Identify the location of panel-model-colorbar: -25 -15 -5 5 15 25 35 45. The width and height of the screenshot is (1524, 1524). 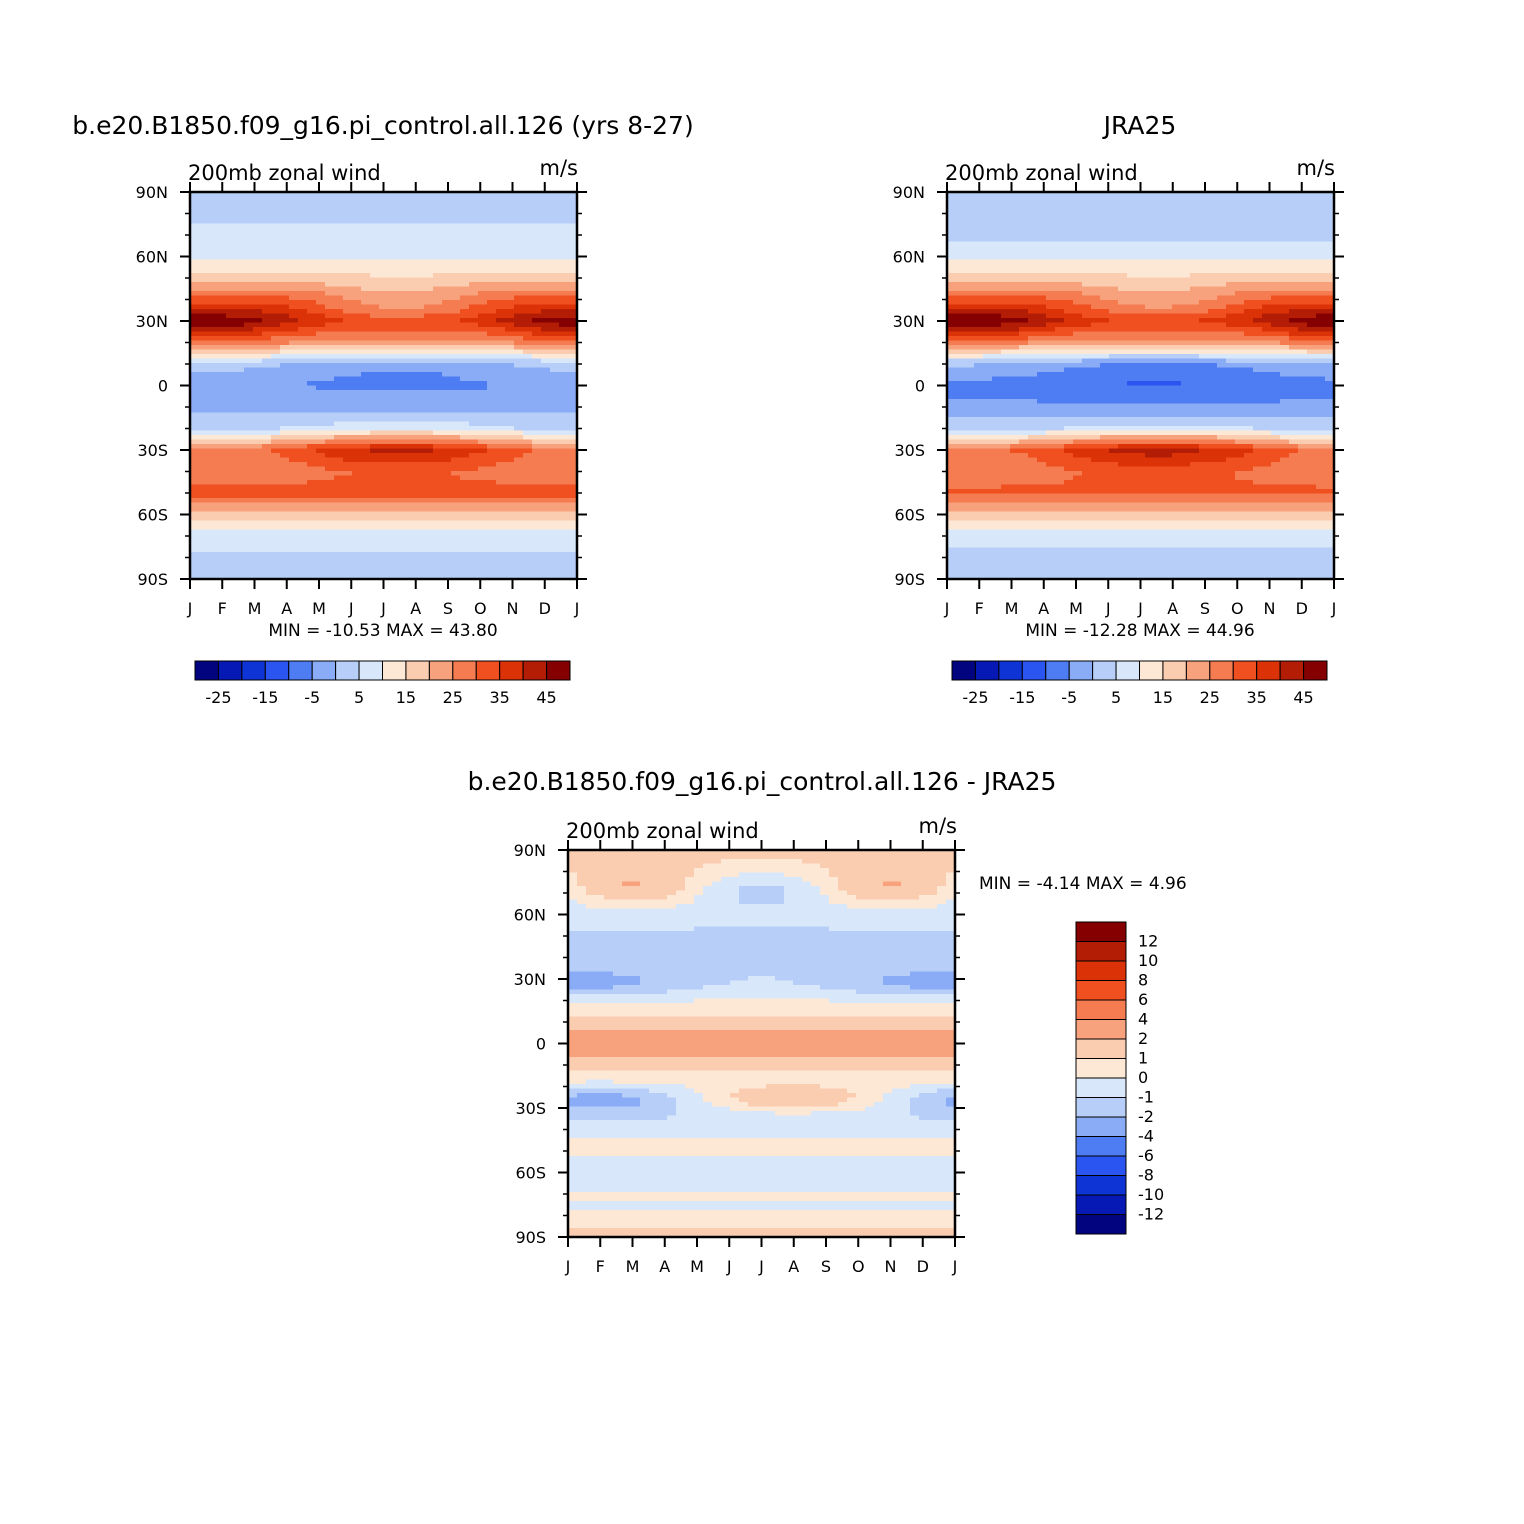
(382, 683).